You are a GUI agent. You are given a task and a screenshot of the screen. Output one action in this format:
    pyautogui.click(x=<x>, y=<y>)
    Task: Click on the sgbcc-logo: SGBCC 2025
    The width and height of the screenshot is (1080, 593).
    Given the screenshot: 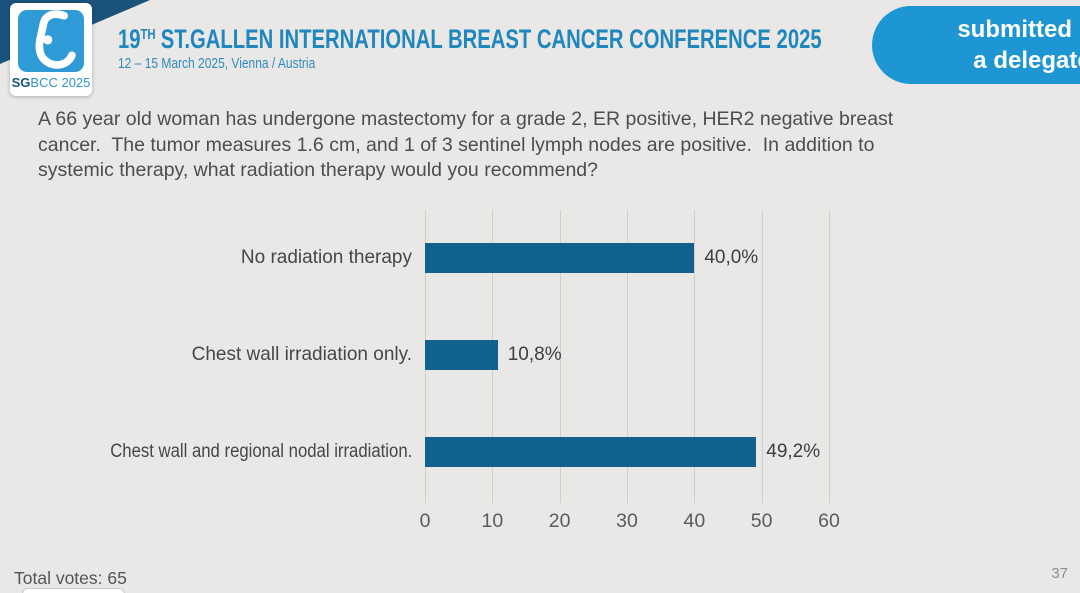 What is the action you would take?
    pyautogui.click(x=51, y=49)
    